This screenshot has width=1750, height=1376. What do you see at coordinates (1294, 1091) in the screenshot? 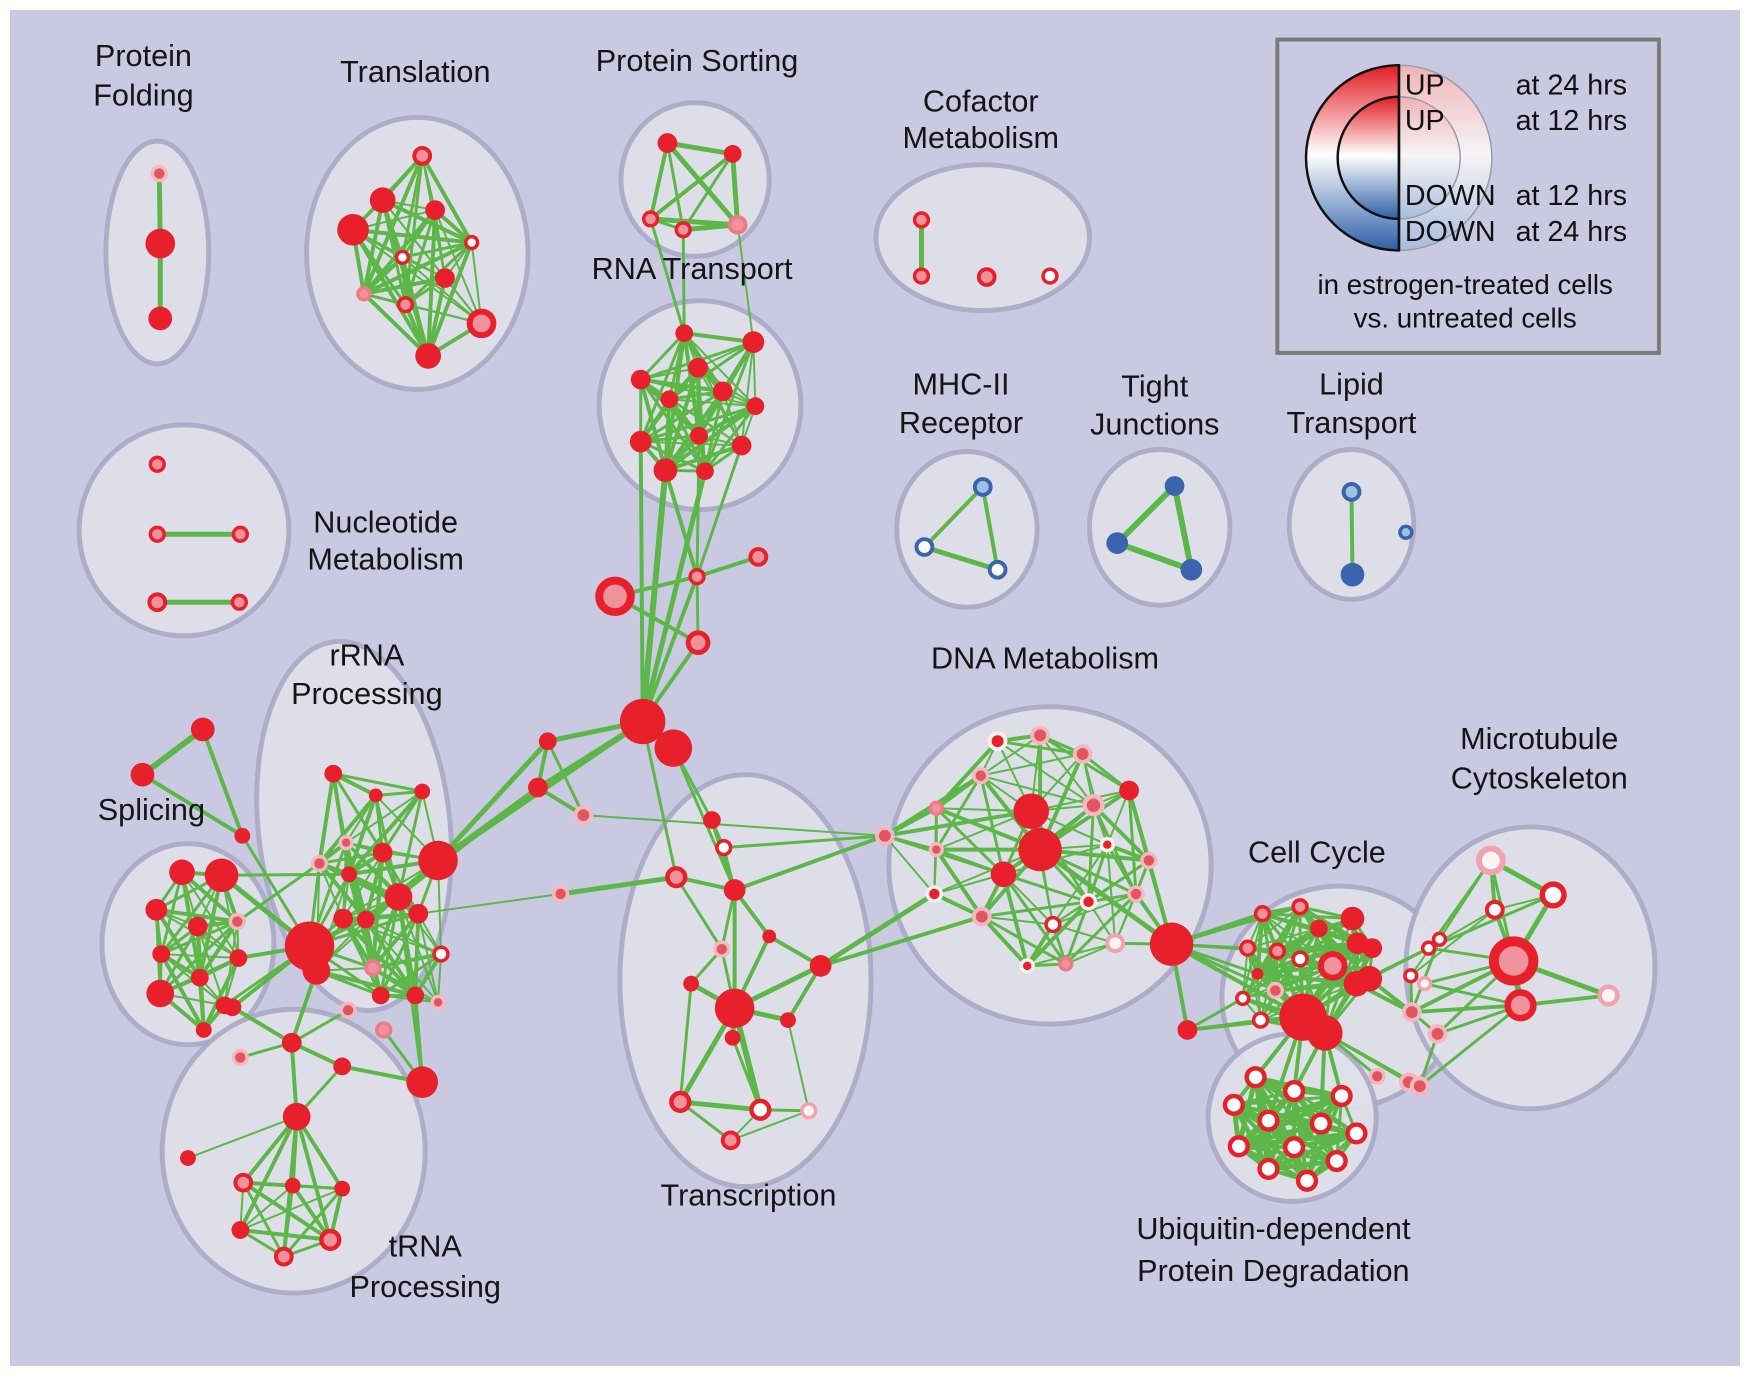
I see `node-ub2` at bounding box center [1294, 1091].